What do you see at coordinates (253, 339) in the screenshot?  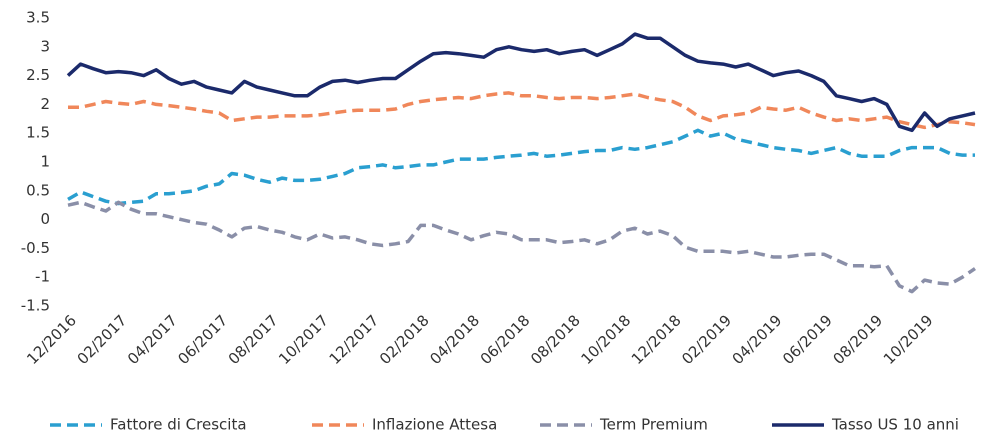 I see `x-tick-label: 08/2017` at bounding box center [253, 339].